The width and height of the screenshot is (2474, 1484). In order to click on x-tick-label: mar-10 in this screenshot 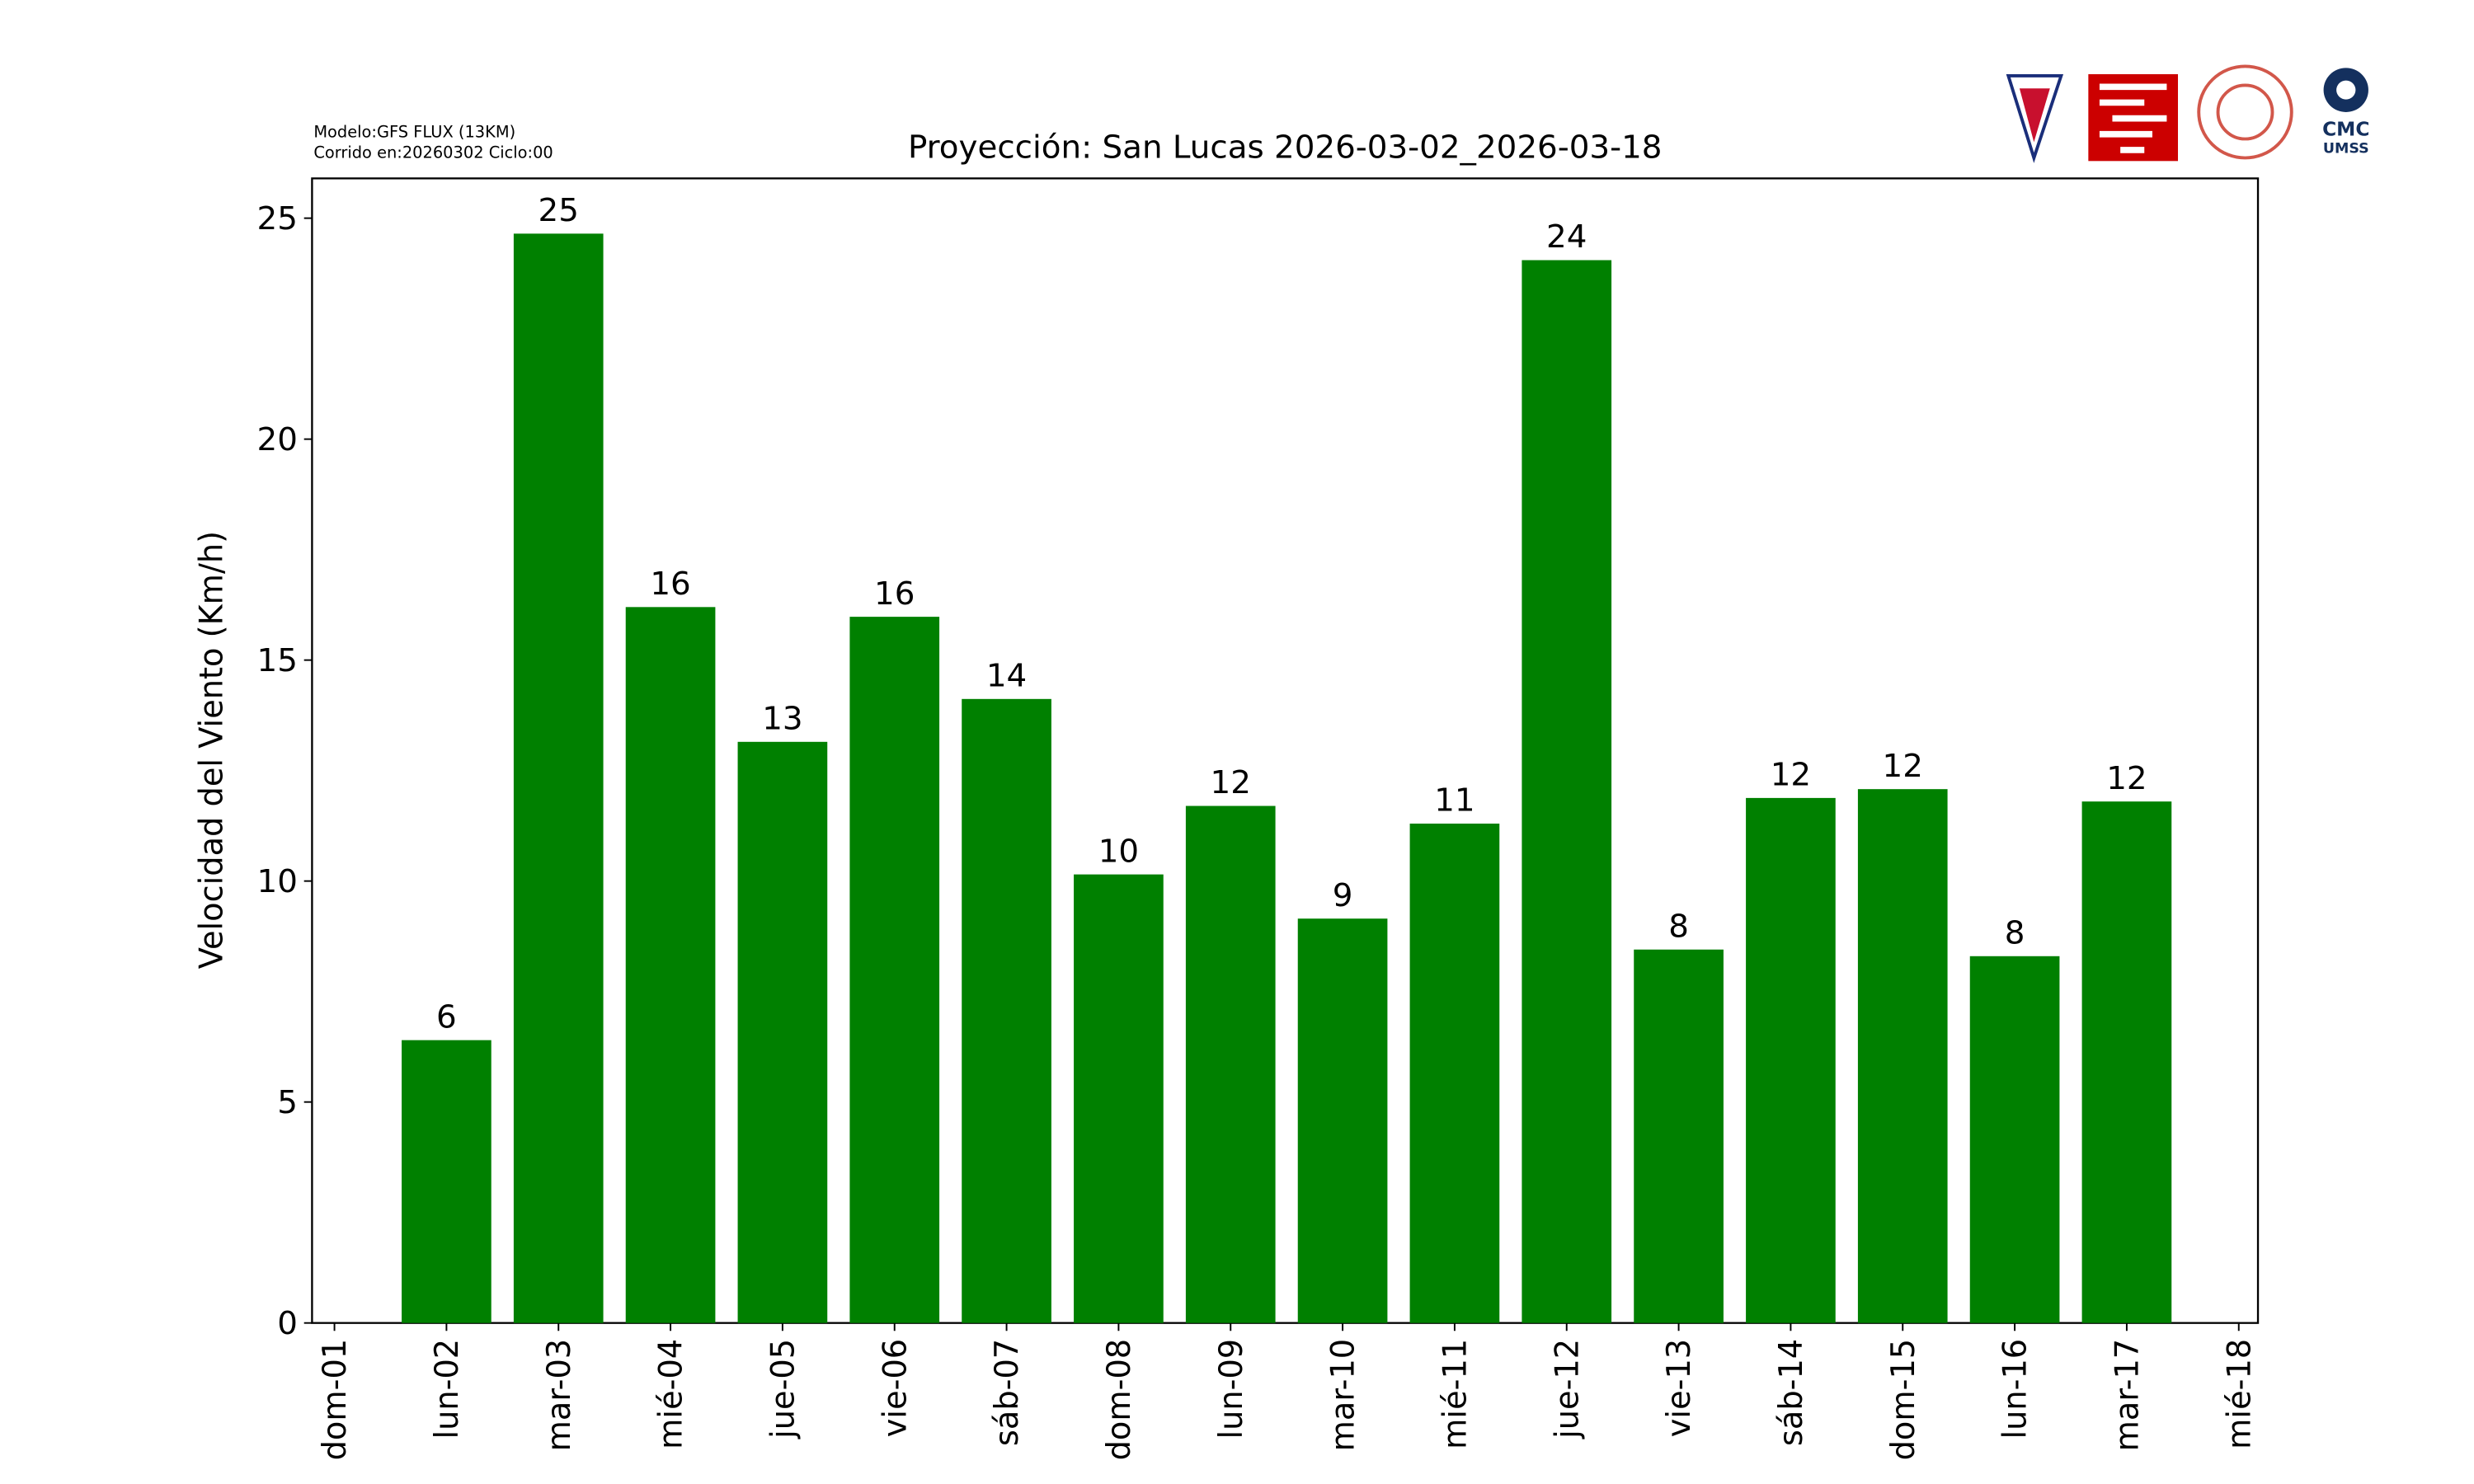, I will do `click(1343, 1395)`.